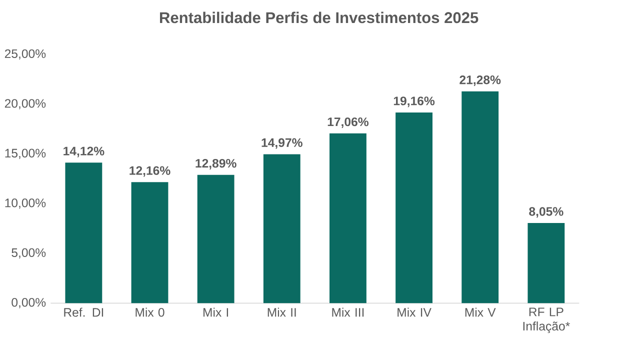 The width and height of the screenshot is (621, 362). Describe the element at coordinates (216, 164) in the screenshot. I see `data-label: 12,89%` at that location.